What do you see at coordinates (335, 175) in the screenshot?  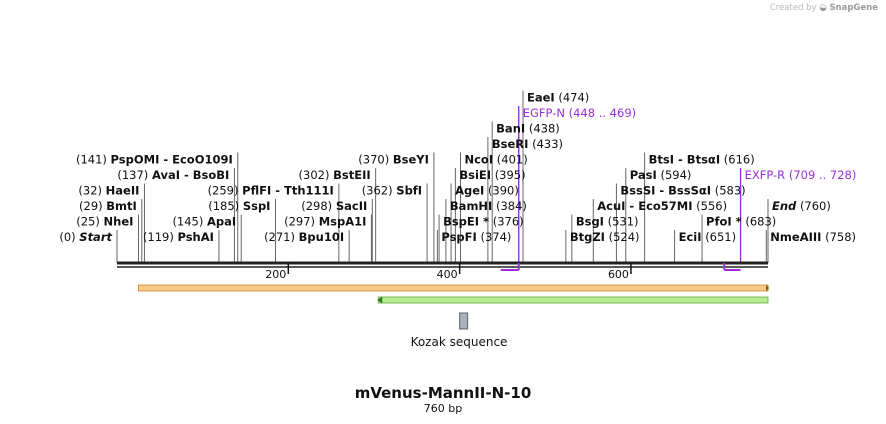 I see `site-label-bsteii: (302) BstEII` at bounding box center [335, 175].